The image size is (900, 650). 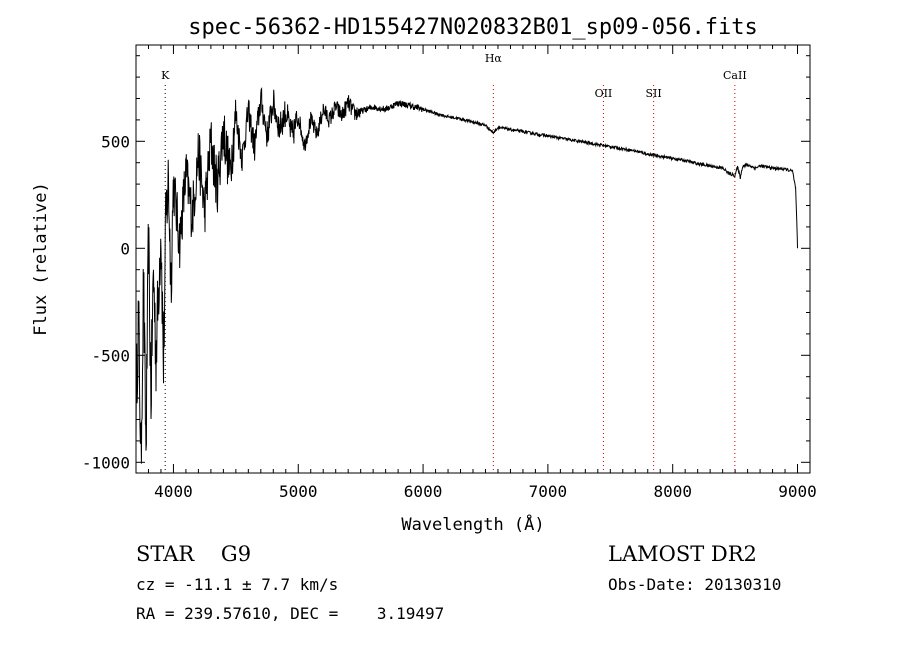 What do you see at coordinates (165, 75) in the screenshot?
I see `marker-label: K` at bounding box center [165, 75].